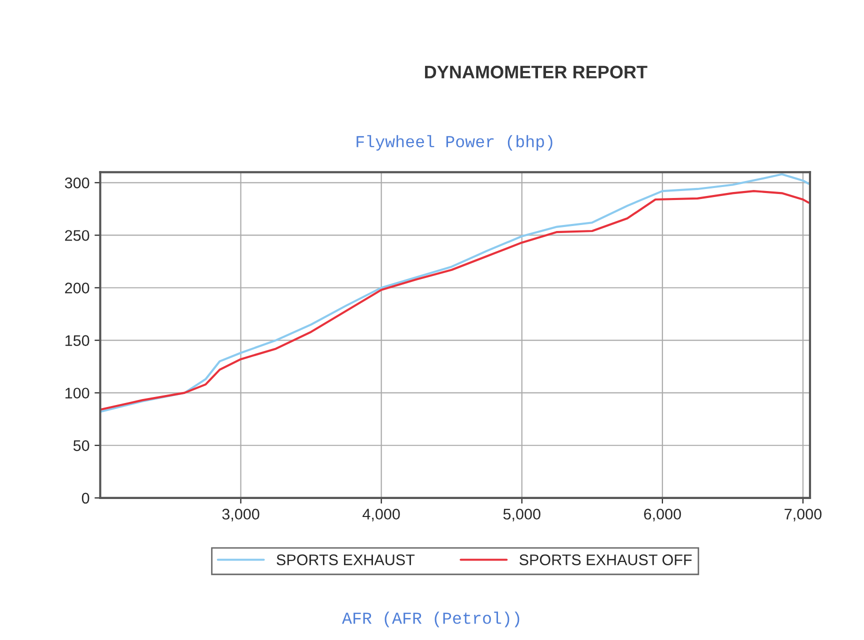  I want to click on y-tick-label: 100, so click(77, 393).